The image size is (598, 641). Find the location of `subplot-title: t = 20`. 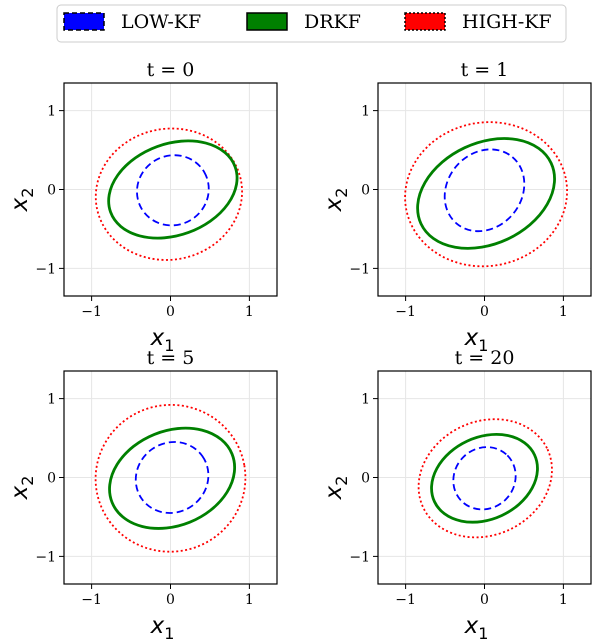

subplot-title: t = 20 is located at coordinates (485, 358).